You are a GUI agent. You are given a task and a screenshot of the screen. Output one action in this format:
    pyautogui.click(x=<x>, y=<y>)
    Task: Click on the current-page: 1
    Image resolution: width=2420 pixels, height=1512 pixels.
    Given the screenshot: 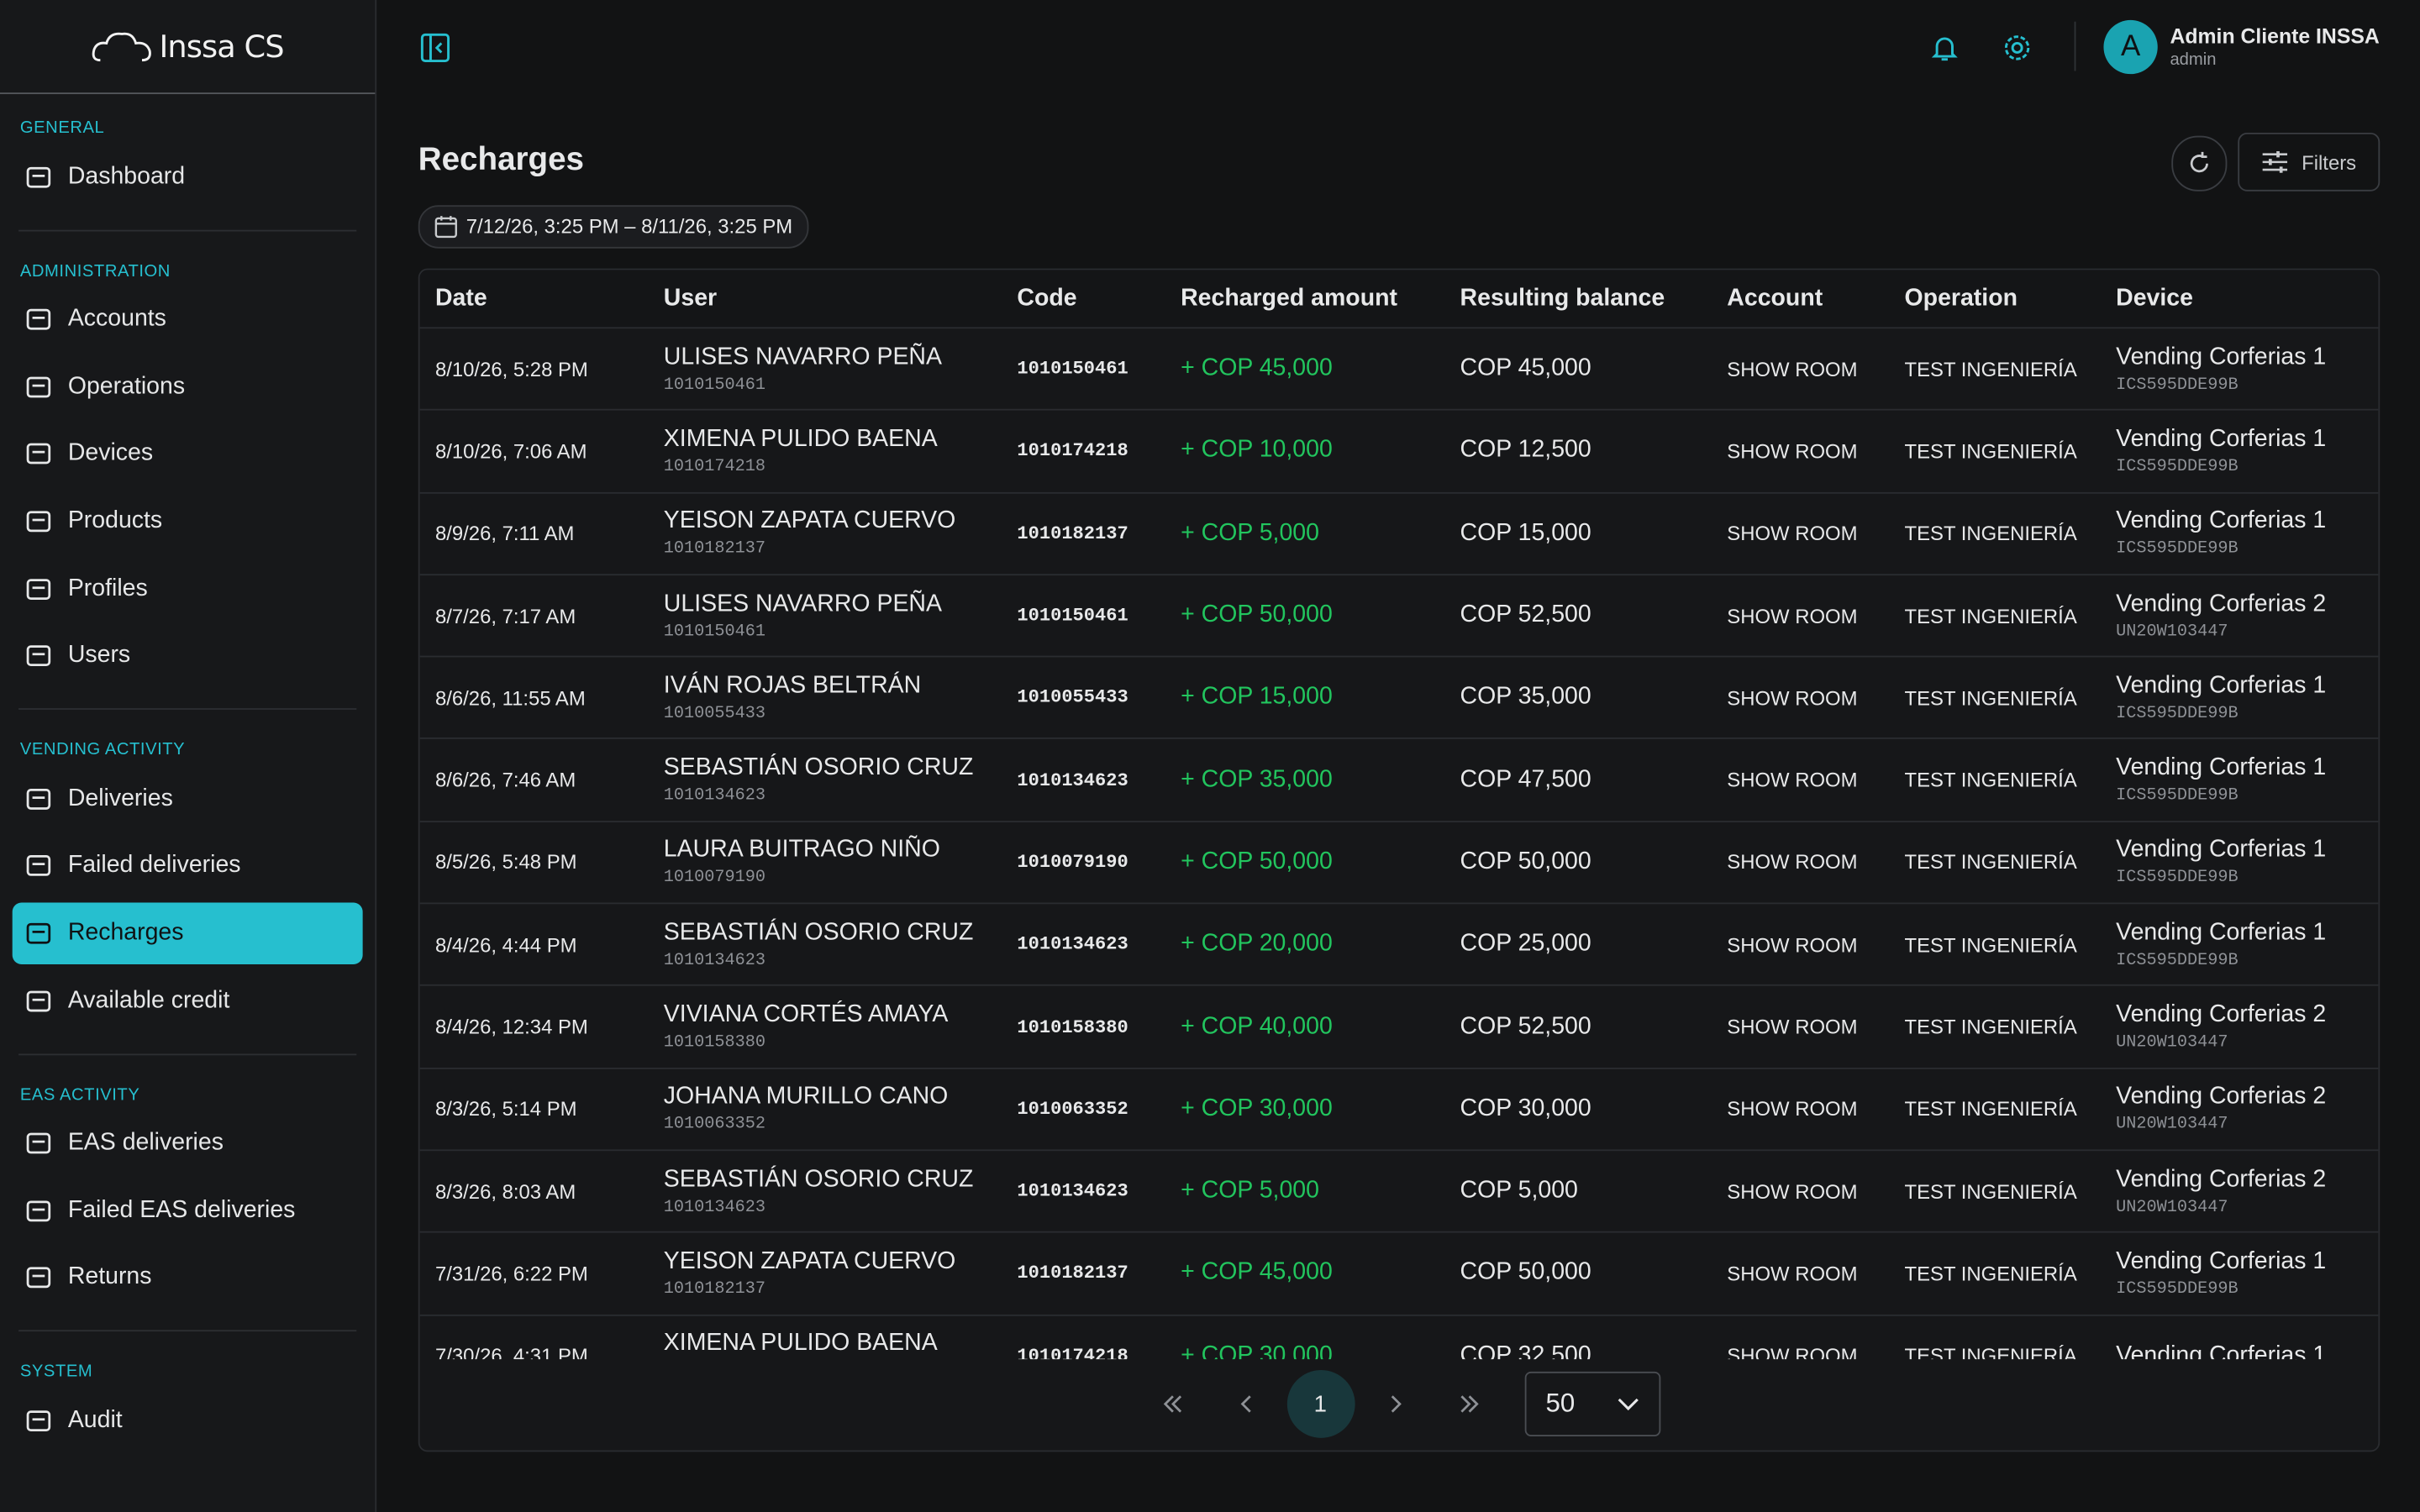 What is the action you would take?
    pyautogui.click(x=1320, y=1404)
    